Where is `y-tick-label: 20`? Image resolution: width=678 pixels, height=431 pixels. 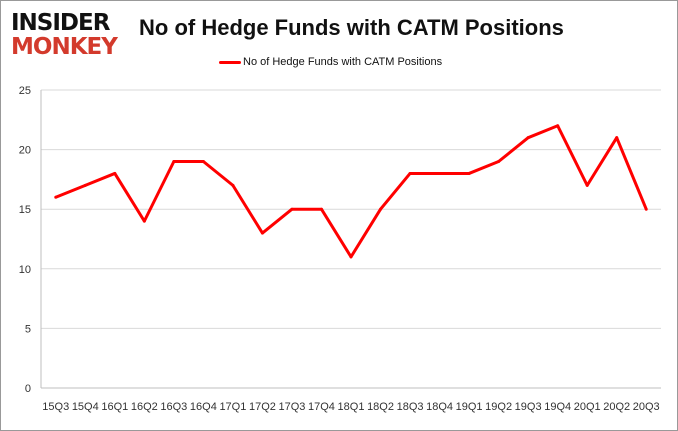 y-tick-label: 20 is located at coordinates (25, 151).